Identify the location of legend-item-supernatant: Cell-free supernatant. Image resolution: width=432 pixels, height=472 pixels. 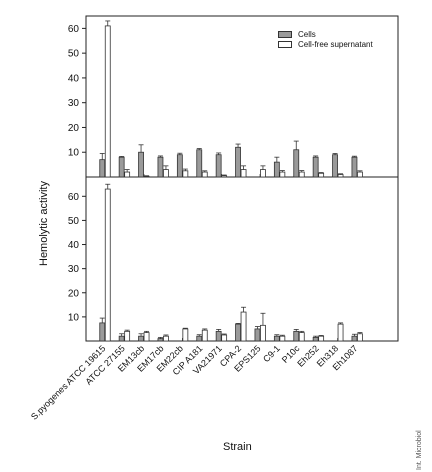
(325, 44).